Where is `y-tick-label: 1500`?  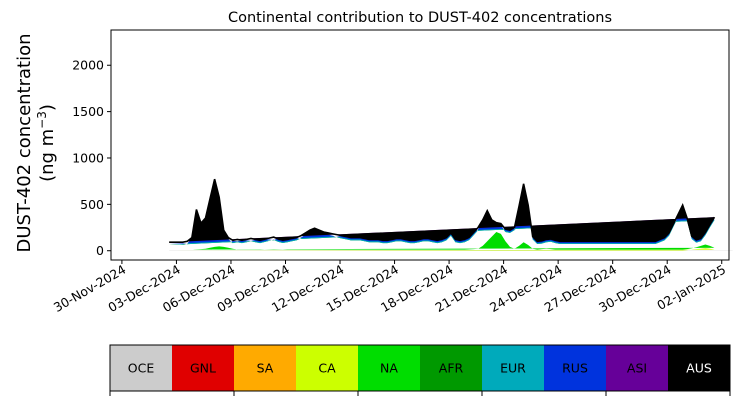 y-tick-label: 1500 is located at coordinates (88, 111).